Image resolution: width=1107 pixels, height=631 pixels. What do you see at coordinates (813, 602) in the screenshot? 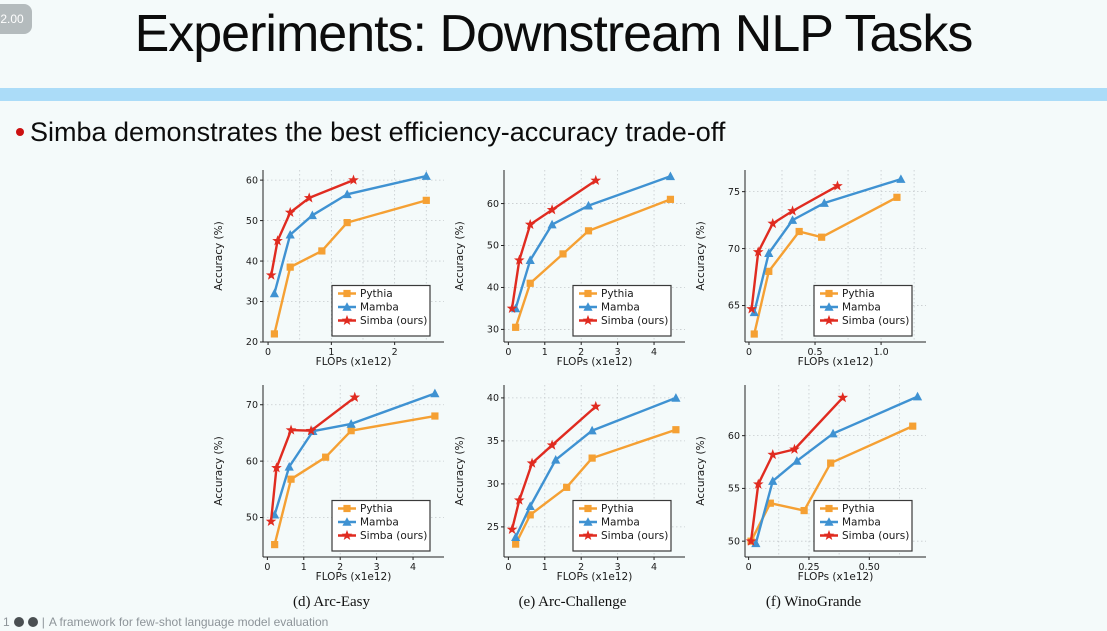
I see `caption-winogrande: (f) WinoGrande` at bounding box center [813, 602].